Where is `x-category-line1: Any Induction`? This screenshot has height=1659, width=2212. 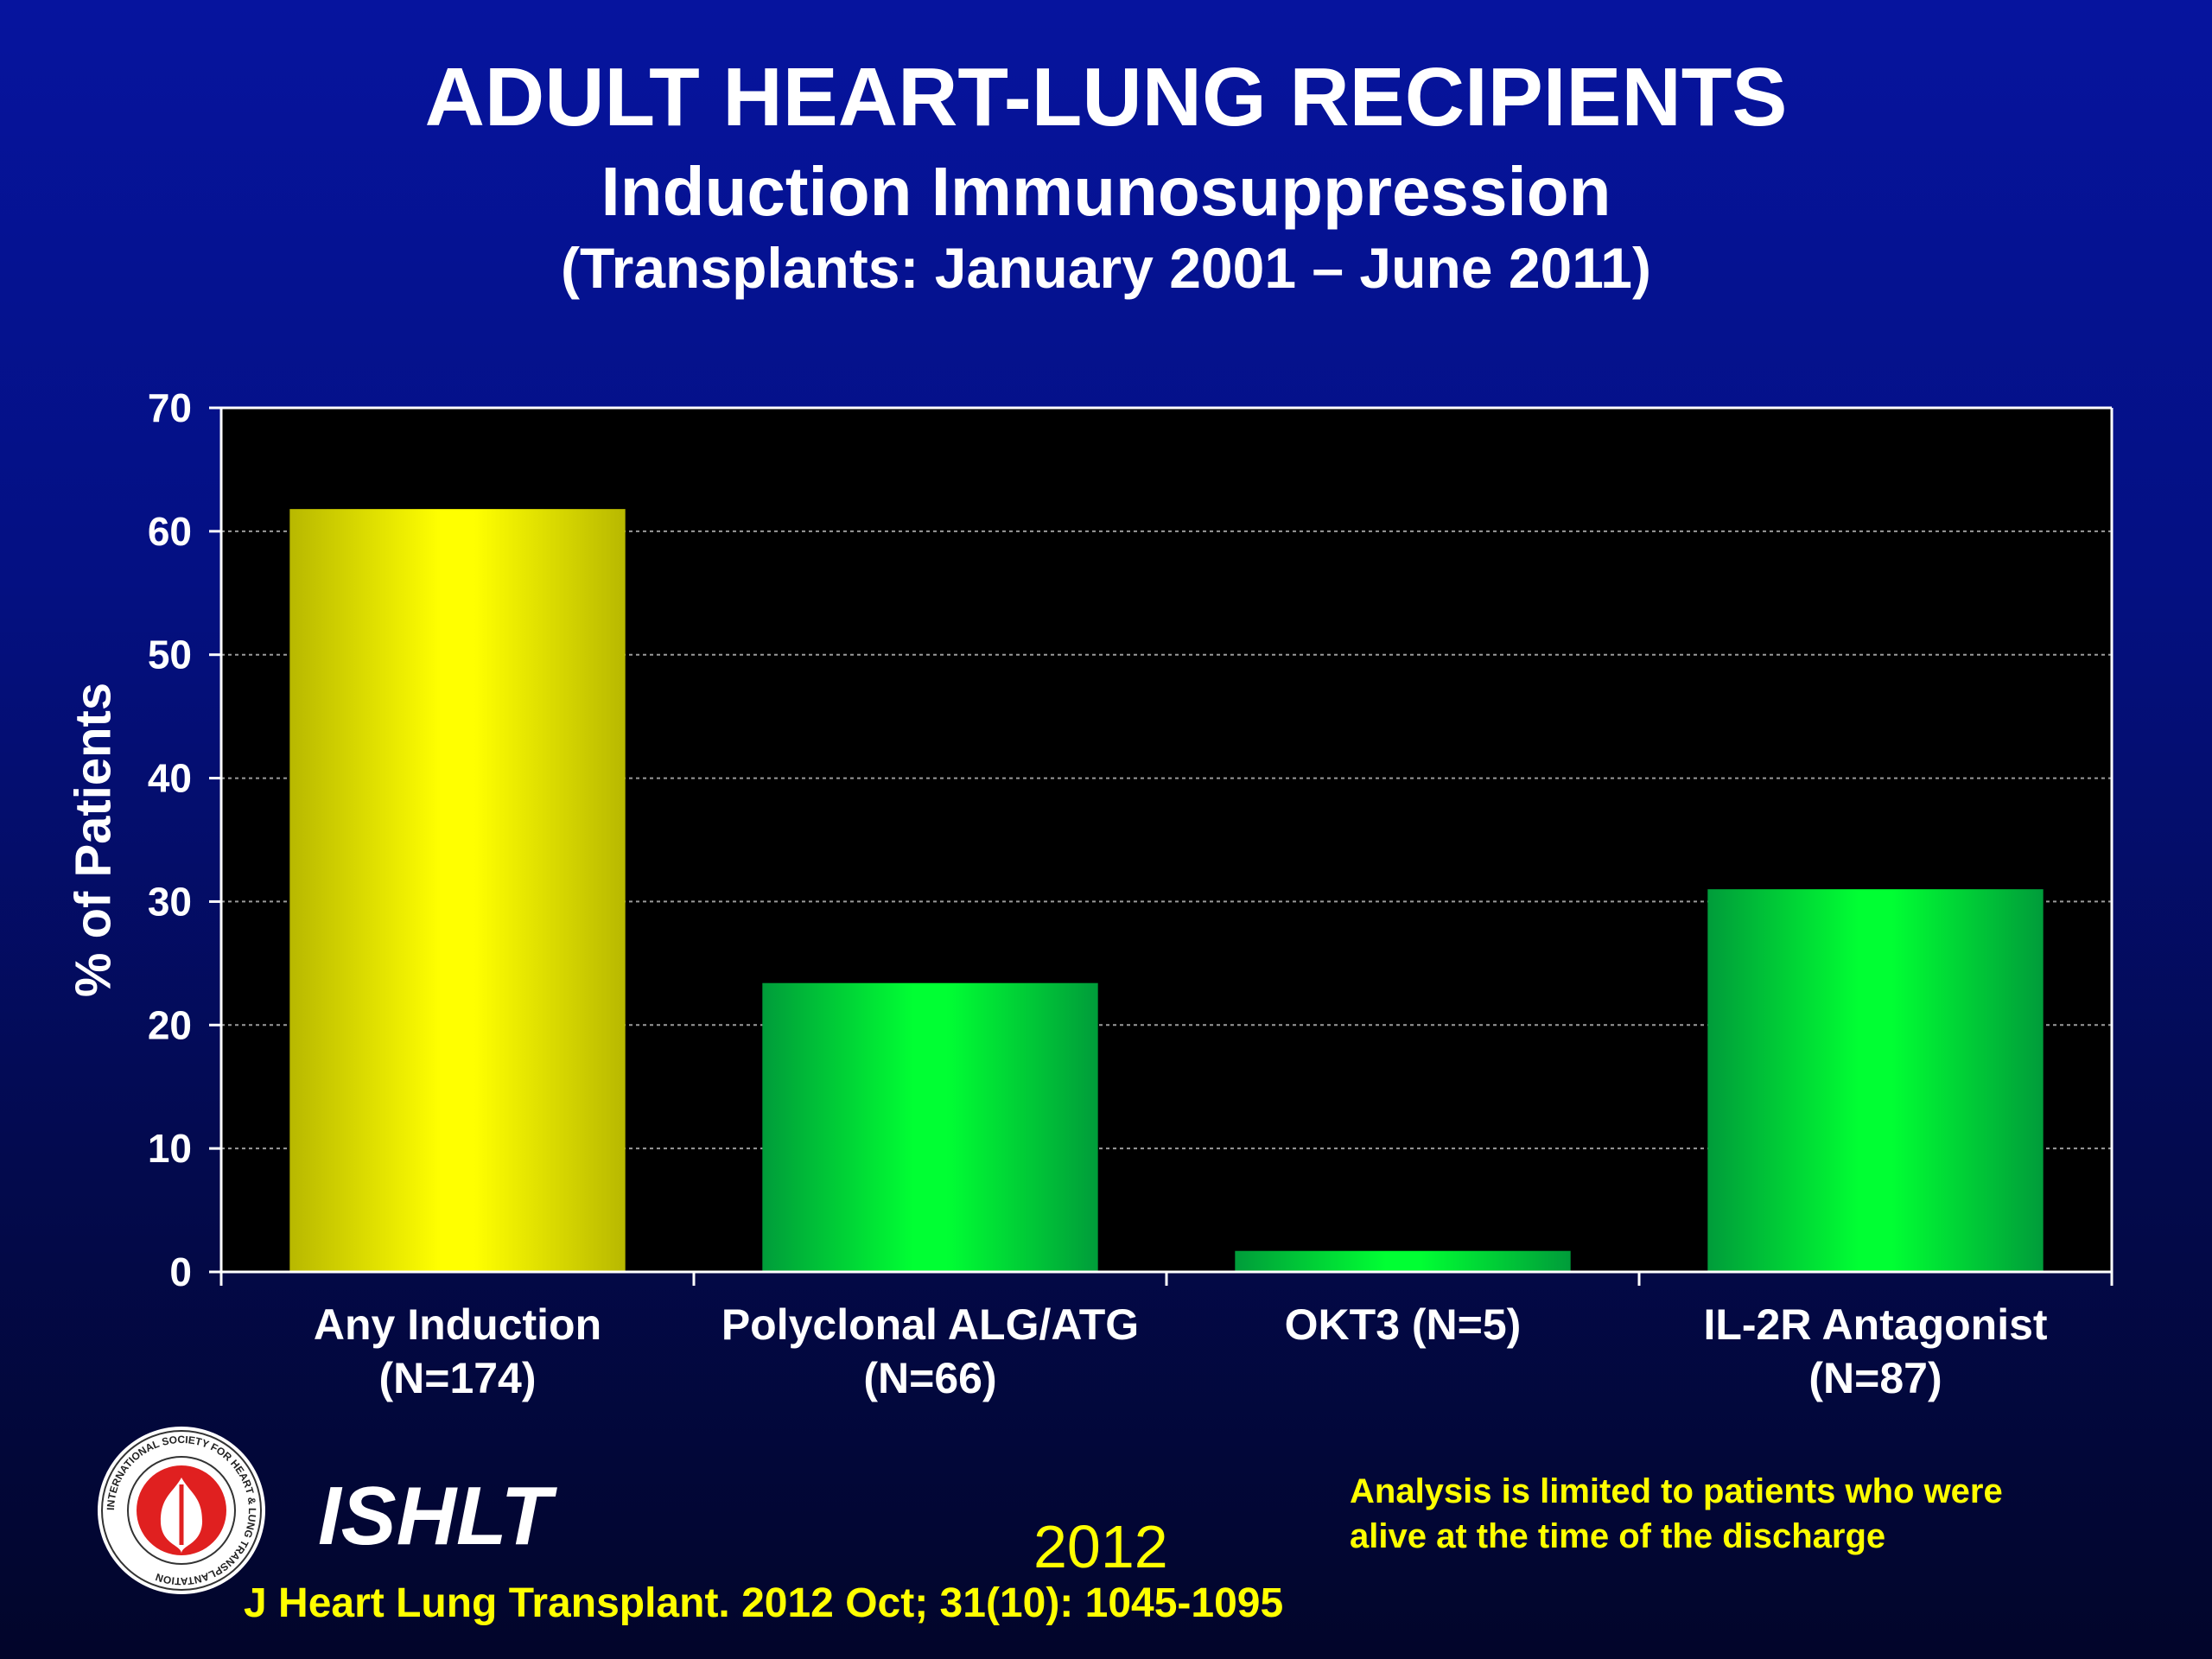 x-category-line1: Any Induction is located at coordinates (457, 1324).